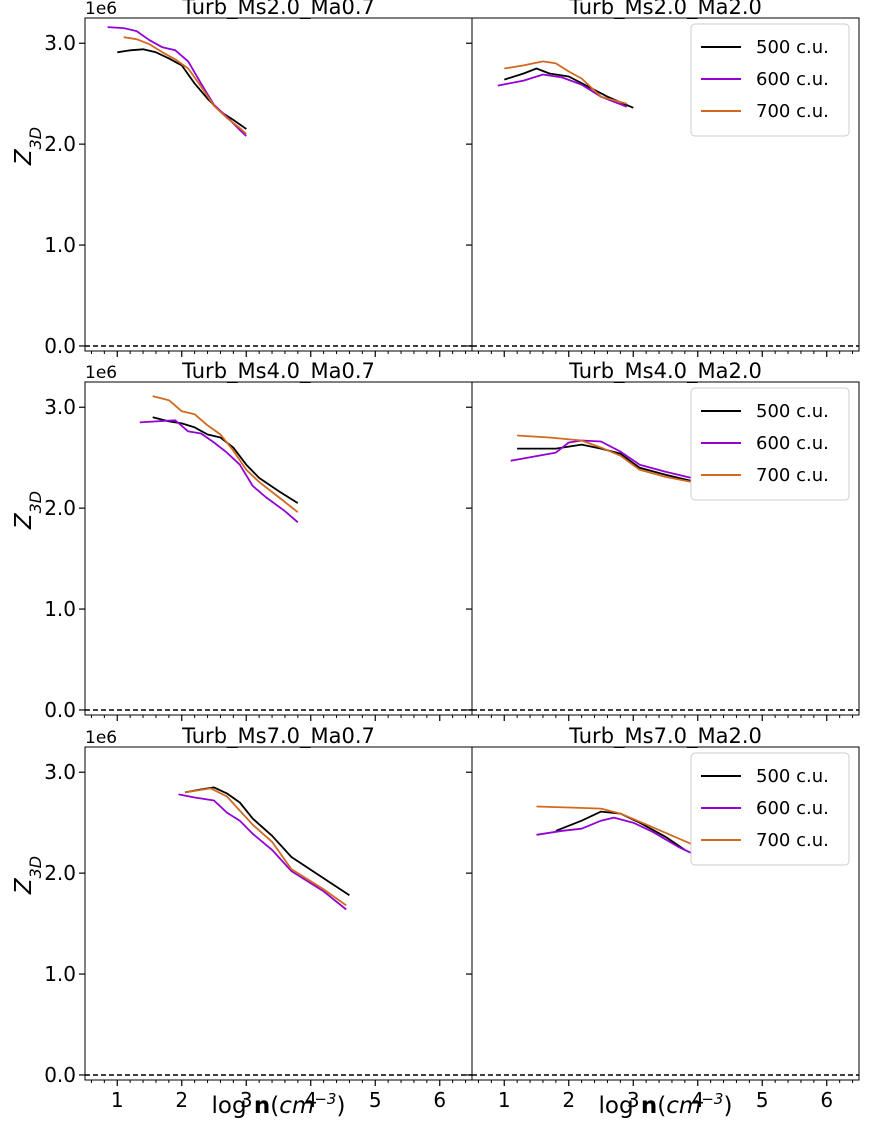 The height and width of the screenshot is (1127, 872). What do you see at coordinates (665, 371) in the screenshot?
I see `panel-title: Turb_Ms4.0_Ma2.0` at bounding box center [665, 371].